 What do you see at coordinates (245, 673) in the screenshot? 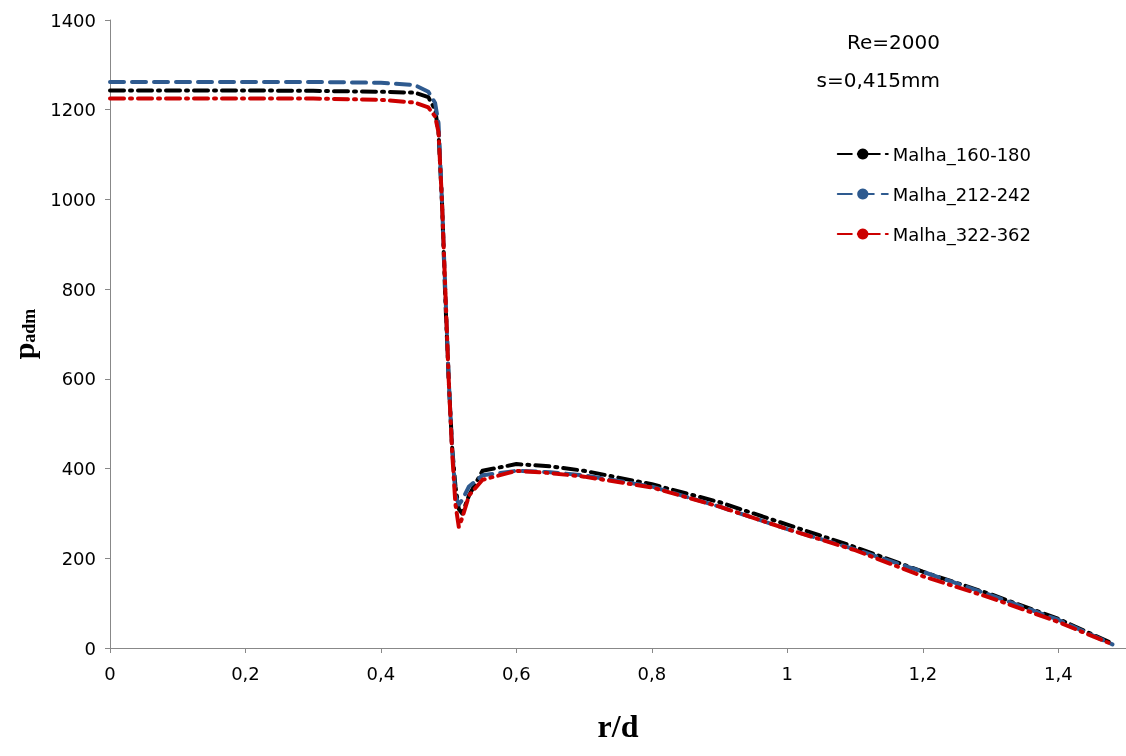
I see `x-tick-label: 0,2` at bounding box center [245, 673].